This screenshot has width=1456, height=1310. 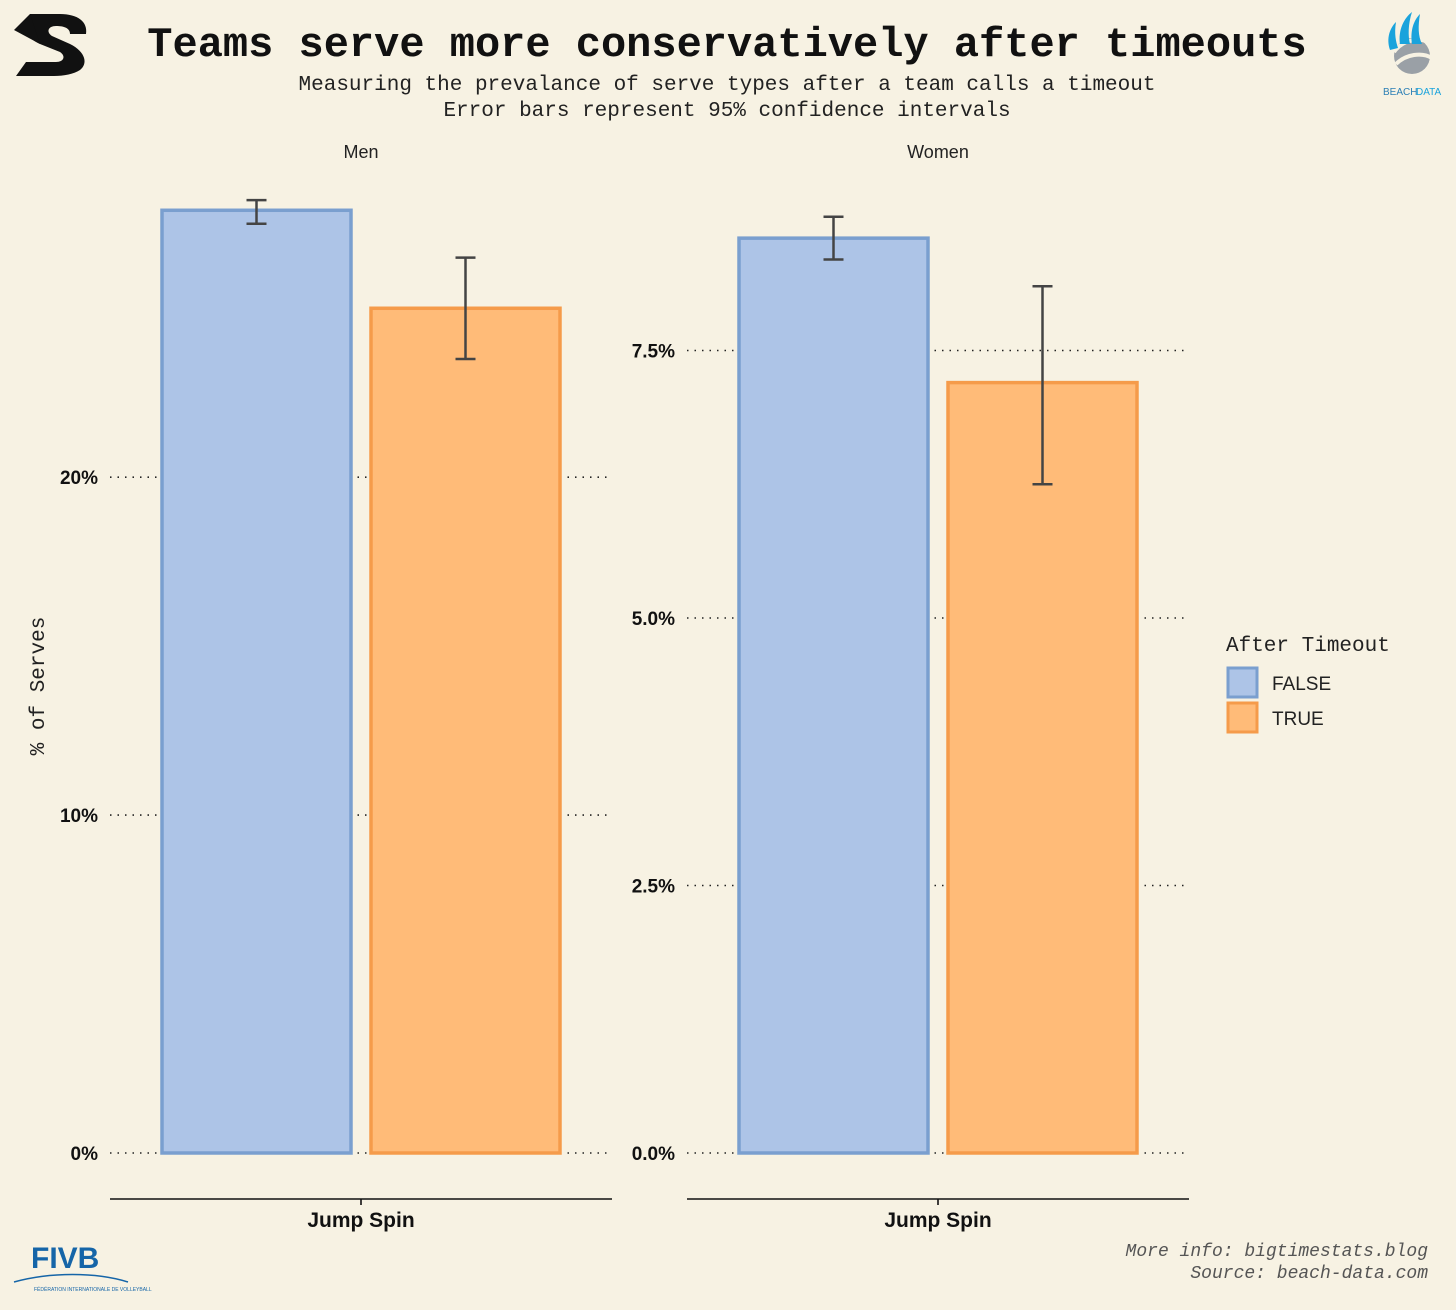 What do you see at coordinates (360, 152) in the screenshot?
I see `facet-label-men: Men` at bounding box center [360, 152].